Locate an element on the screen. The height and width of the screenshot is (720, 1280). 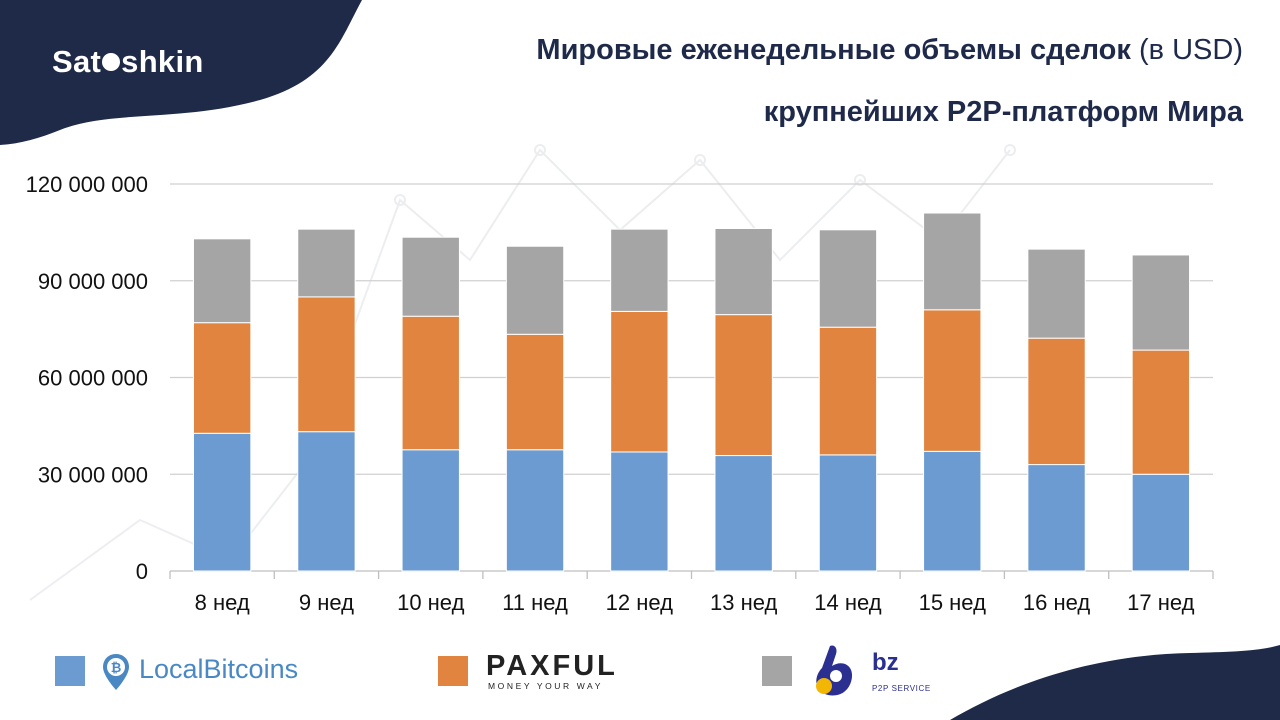
x-tick-label: 12 нед is located at coordinates (639, 602).